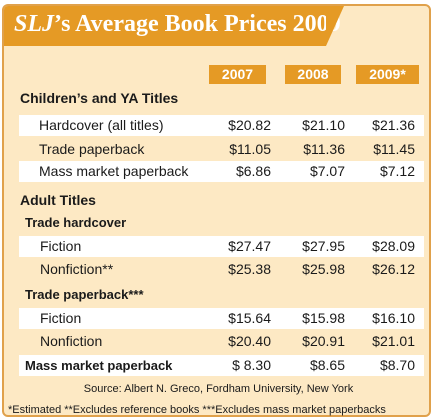 This screenshot has height=420, width=435. I want to click on table-row: Nonfiction $20.40 $20.91 $21.01, so click(221, 341).